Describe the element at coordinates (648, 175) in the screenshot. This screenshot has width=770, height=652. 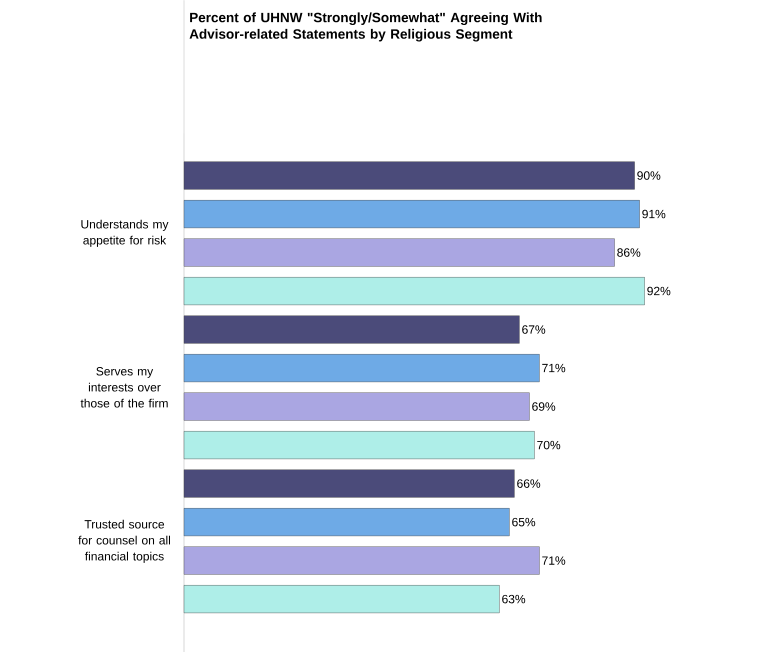
I see `data-label: 90%` at that location.